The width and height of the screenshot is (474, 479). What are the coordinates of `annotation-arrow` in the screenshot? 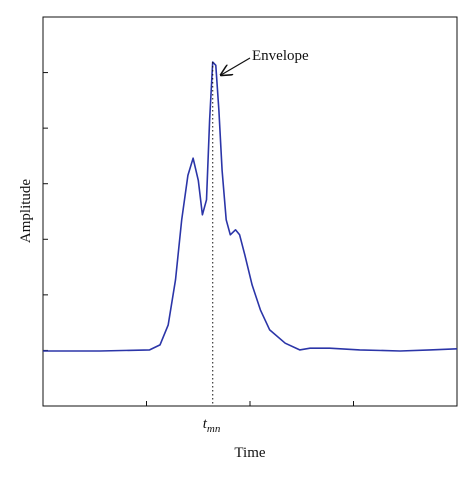 It's located at (236, 66).